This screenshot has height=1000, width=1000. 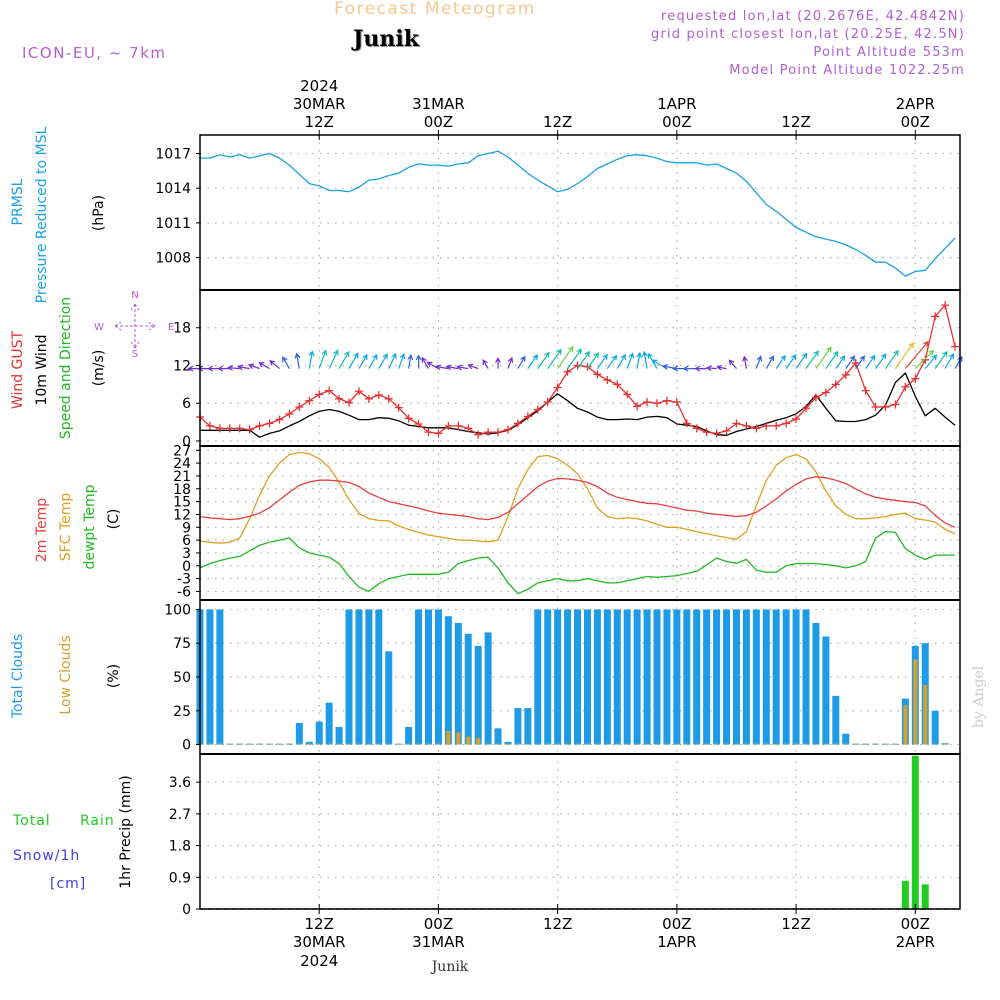 What do you see at coordinates (319, 942) in the screenshot?
I see `bottom-date-label: 30MAR` at bounding box center [319, 942].